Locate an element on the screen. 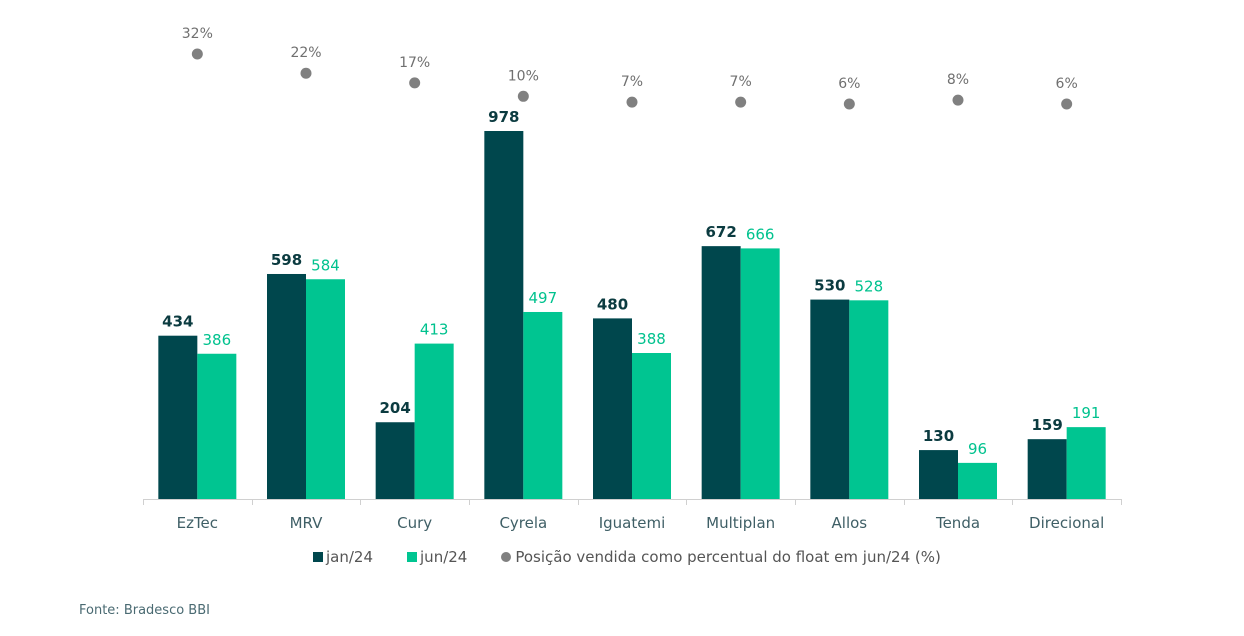  legend-label-jun: jun/24 is located at coordinates (444, 557).